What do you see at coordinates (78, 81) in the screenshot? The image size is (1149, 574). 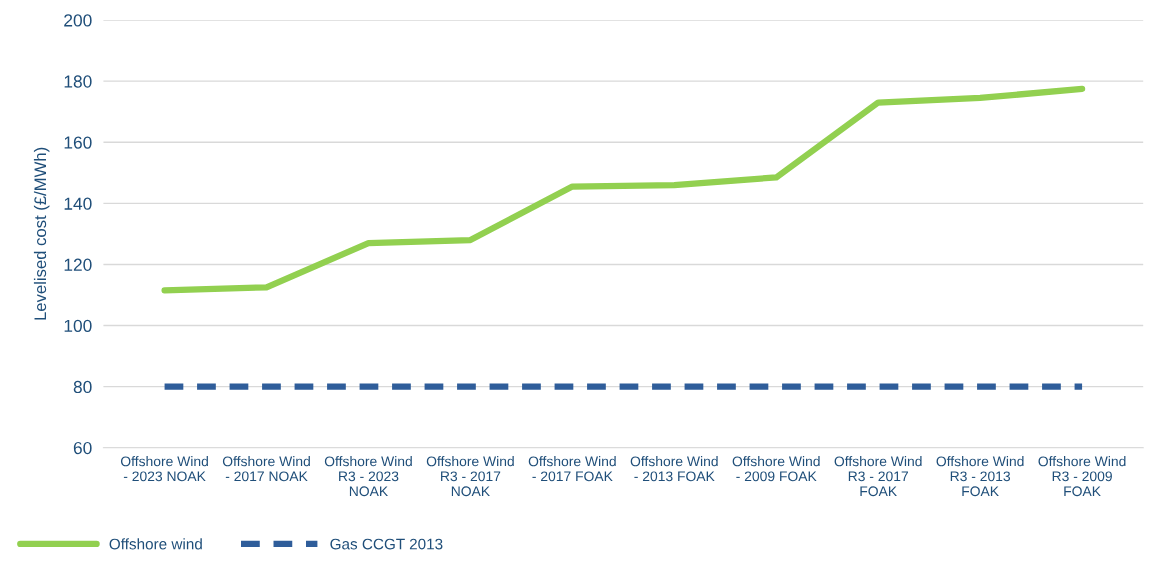 I see `y-tick-label: 180` at bounding box center [78, 81].